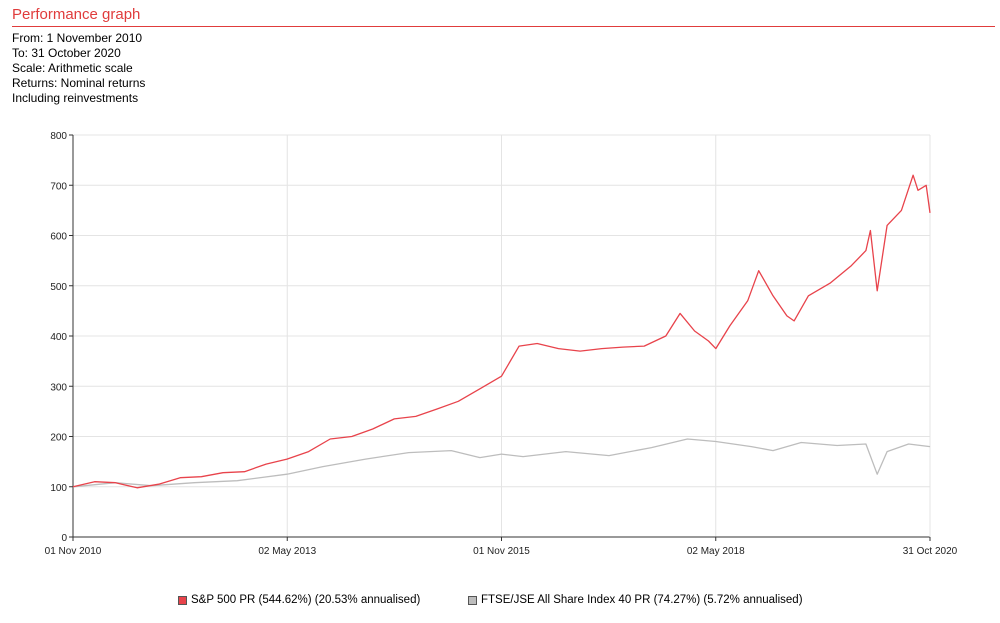 This screenshot has width=1000, height=623. What do you see at coordinates (501, 463) in the screenshot?
I see `series-line-ftse` at bounding box center [501, 463].